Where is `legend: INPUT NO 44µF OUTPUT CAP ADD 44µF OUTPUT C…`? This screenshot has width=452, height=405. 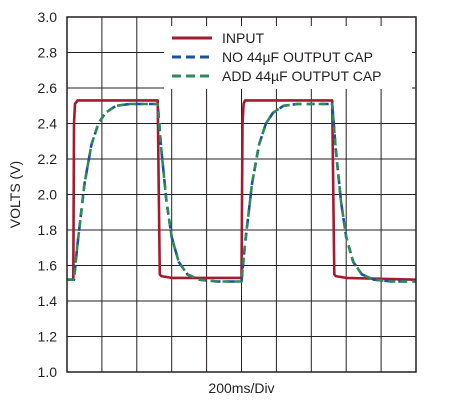 legend: INPUT NO 44µF OUTPUT CAP ADD 44µF OUTPUT C… is located at coordinates (288, 57).